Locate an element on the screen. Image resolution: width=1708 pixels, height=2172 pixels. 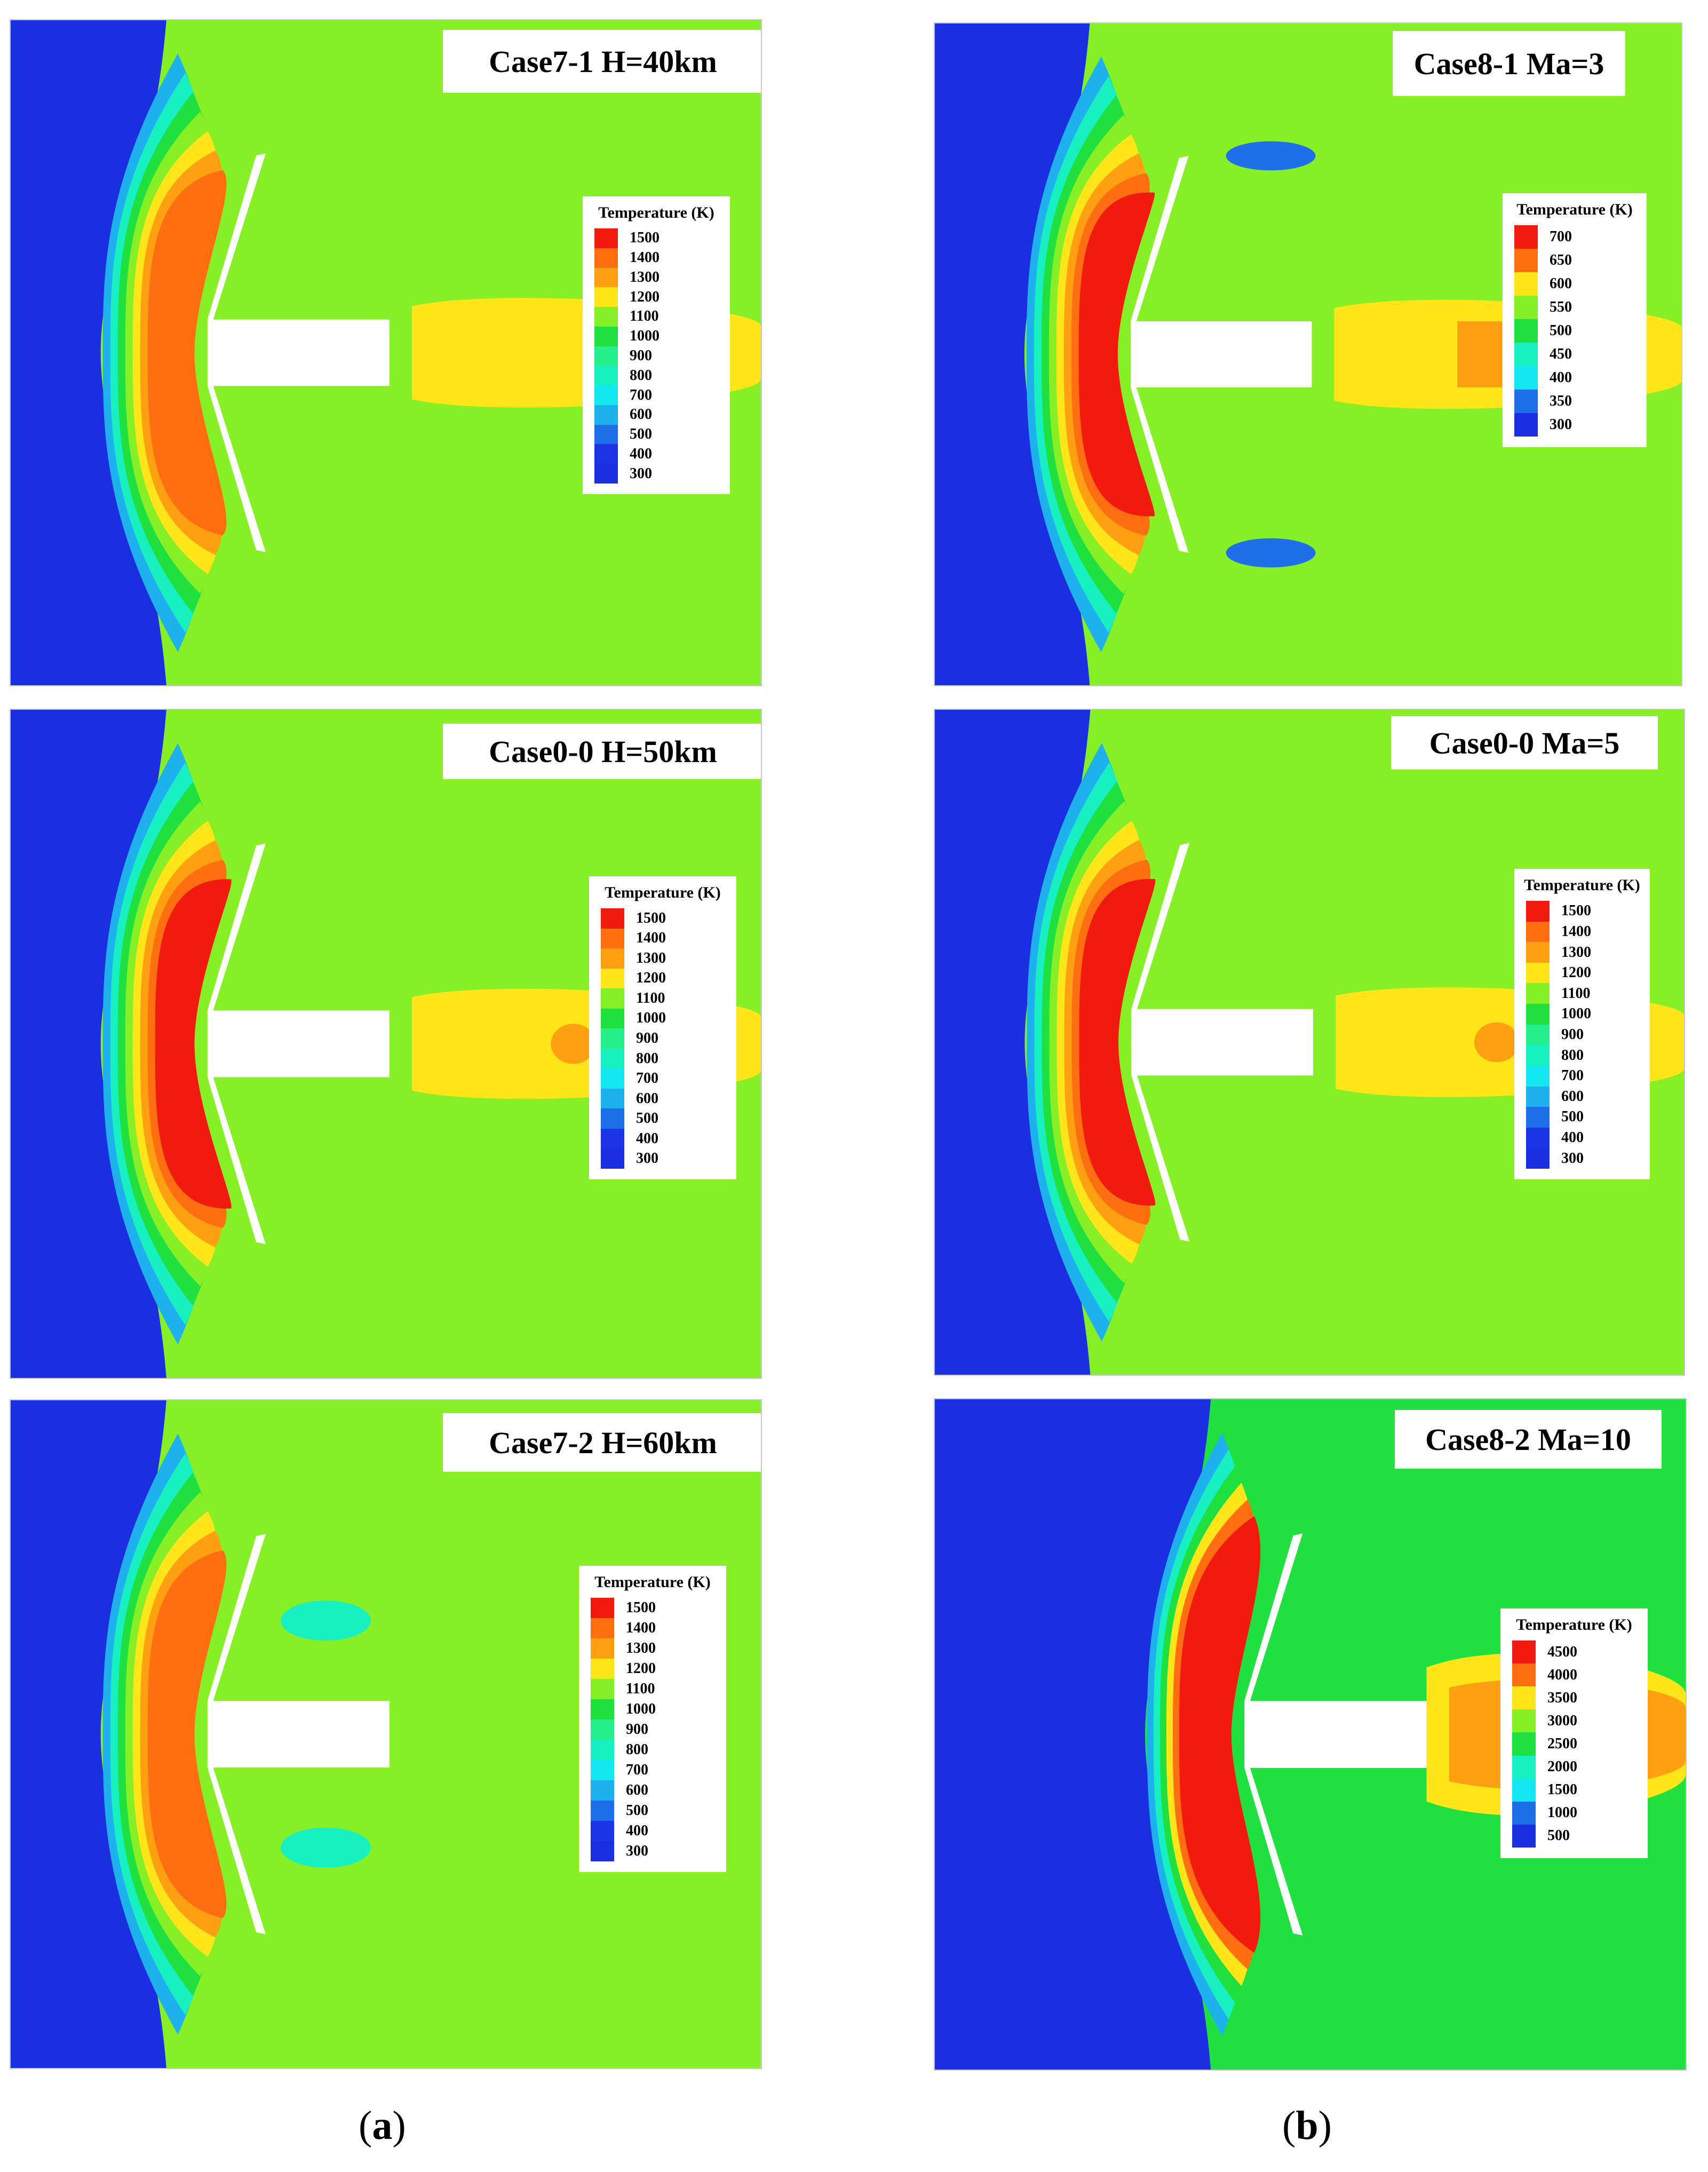
legend-value: 4000 is located at coordinates (1562, 1675).